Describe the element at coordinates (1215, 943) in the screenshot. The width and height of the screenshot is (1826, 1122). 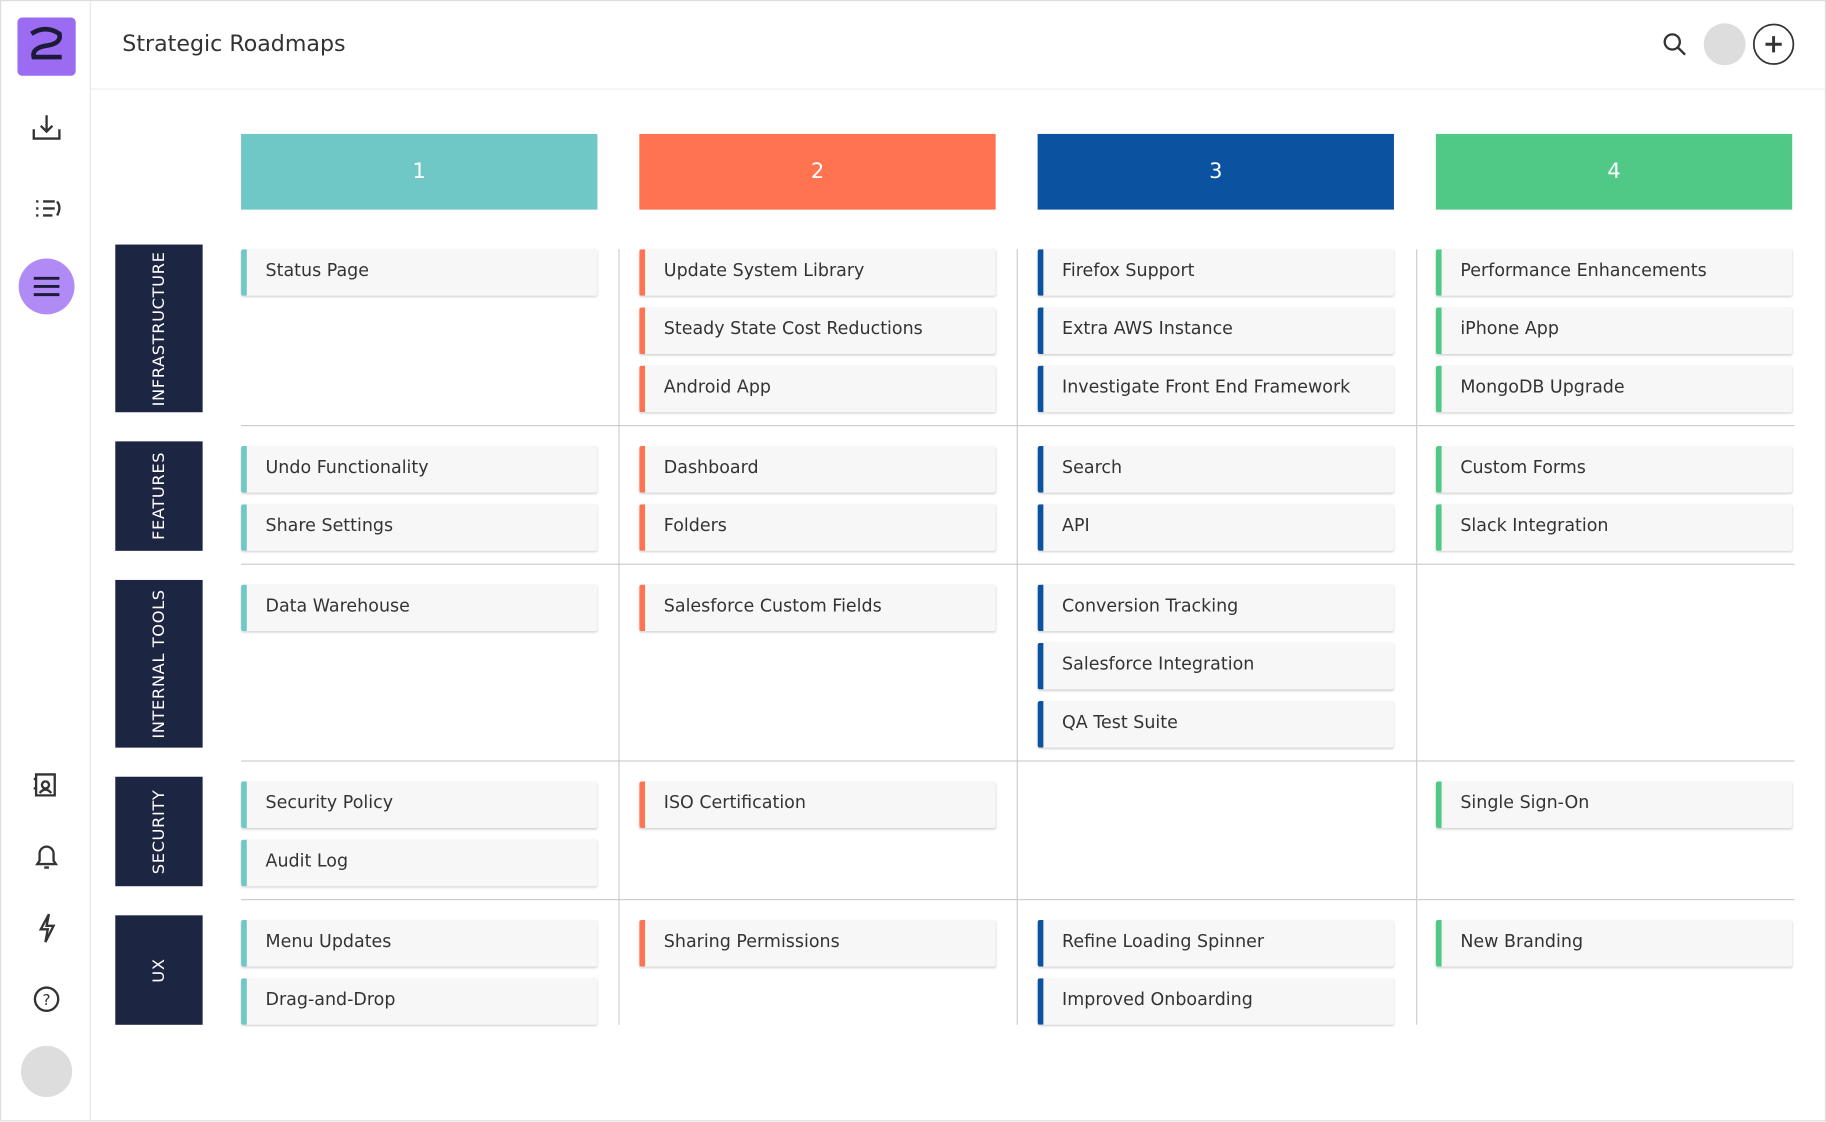
I see `card: Refine Loading Spinner` at that location.